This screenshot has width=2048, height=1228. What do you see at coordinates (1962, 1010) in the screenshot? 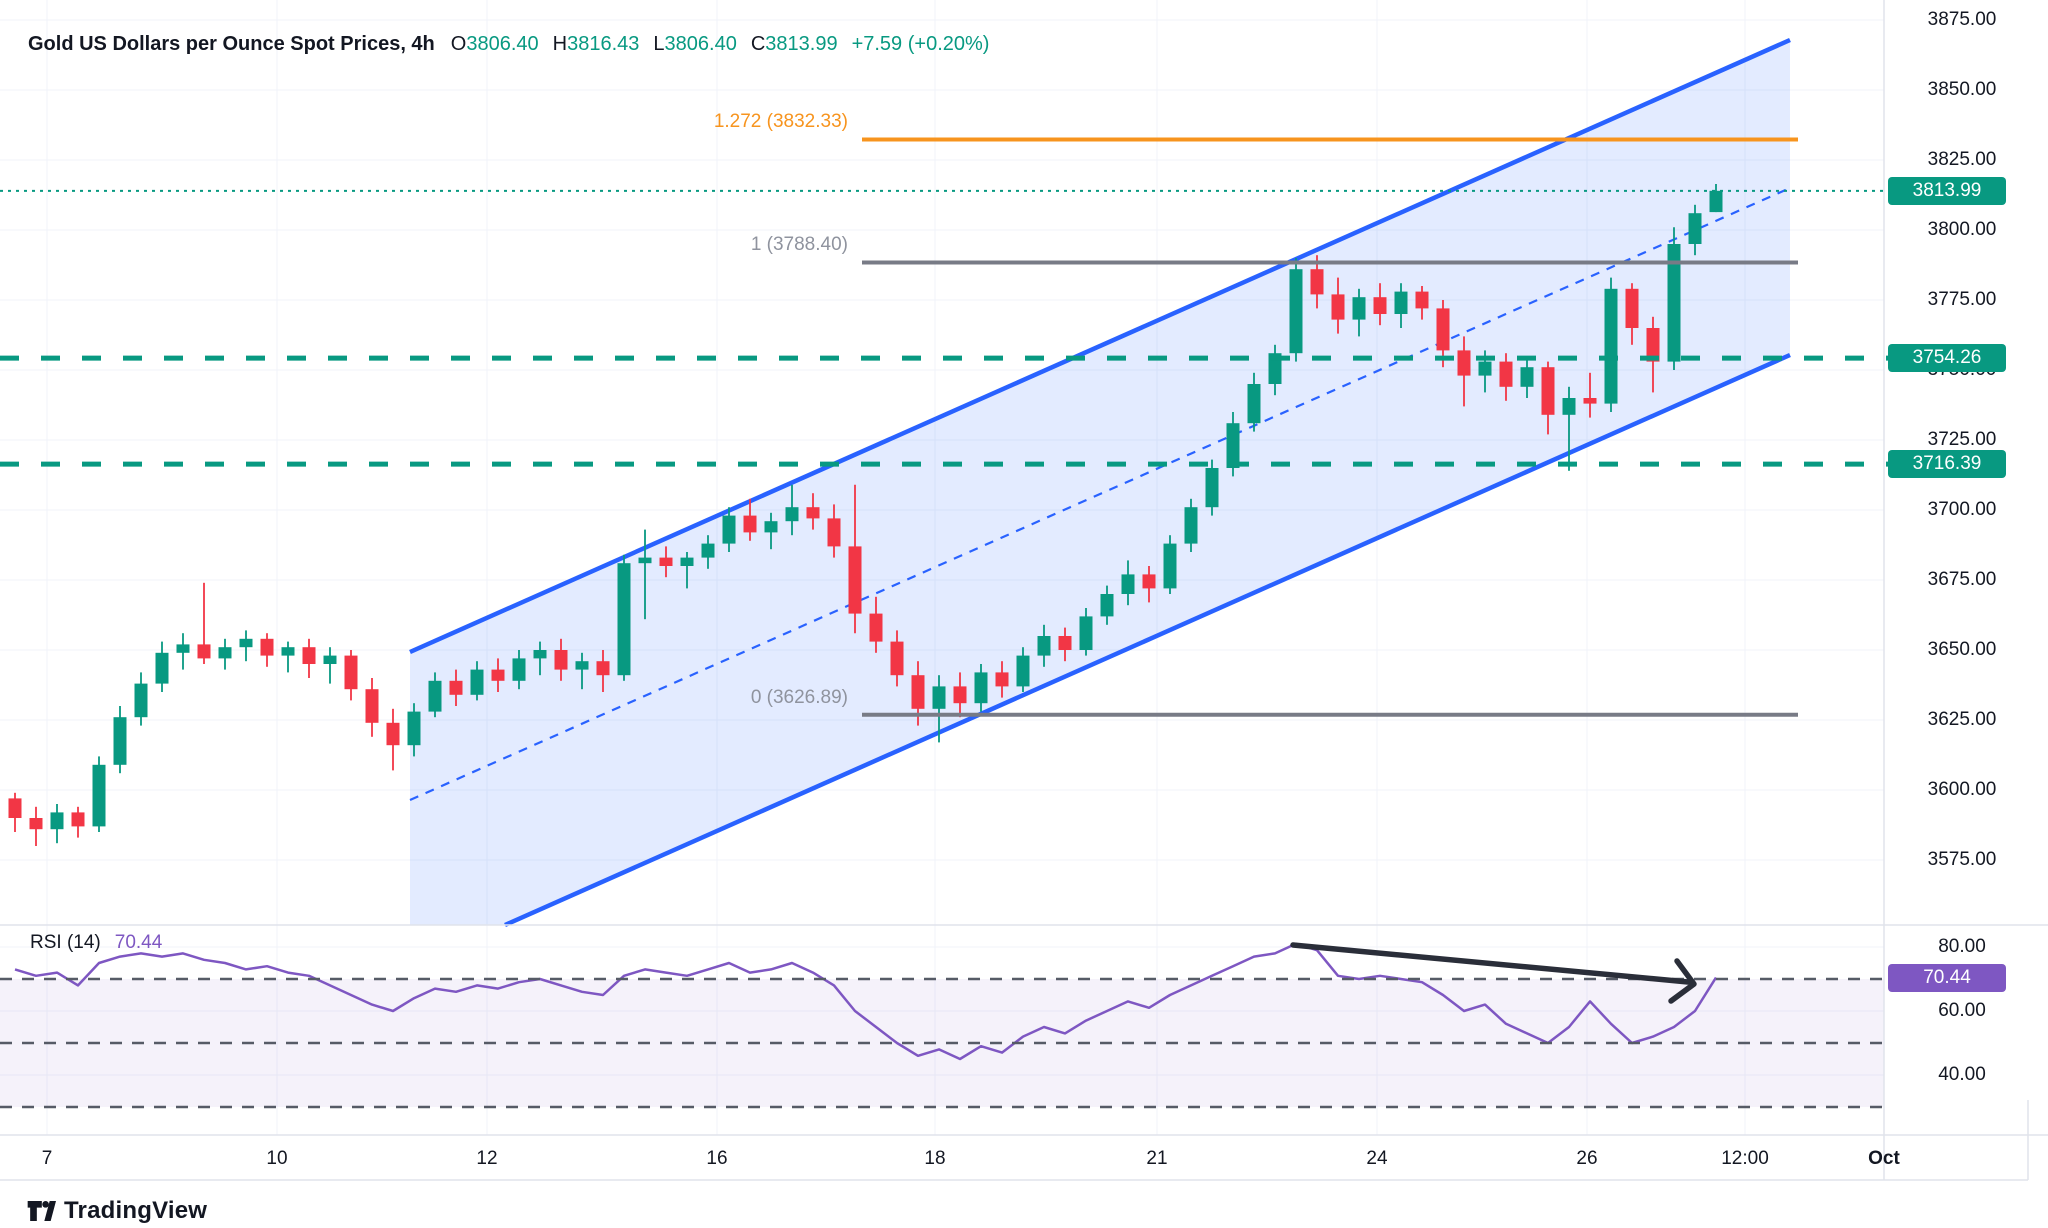
I see `rsi-axis-label: 60.00` at bounding box center [1962, 1010].